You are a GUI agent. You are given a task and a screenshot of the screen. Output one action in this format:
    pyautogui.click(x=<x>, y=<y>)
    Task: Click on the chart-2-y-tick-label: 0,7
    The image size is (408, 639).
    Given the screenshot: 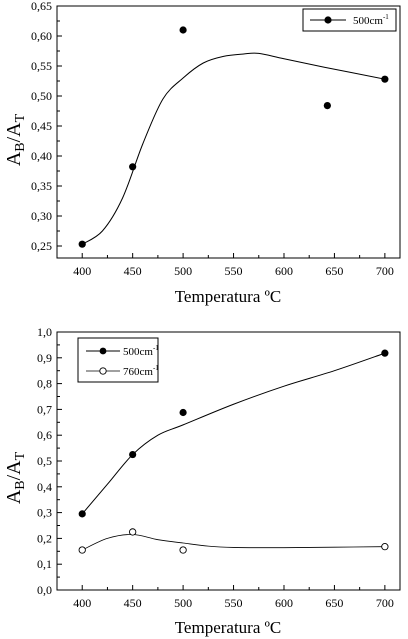 What is the action you would take?
    pyautogui.click(x=44, y=409)
    